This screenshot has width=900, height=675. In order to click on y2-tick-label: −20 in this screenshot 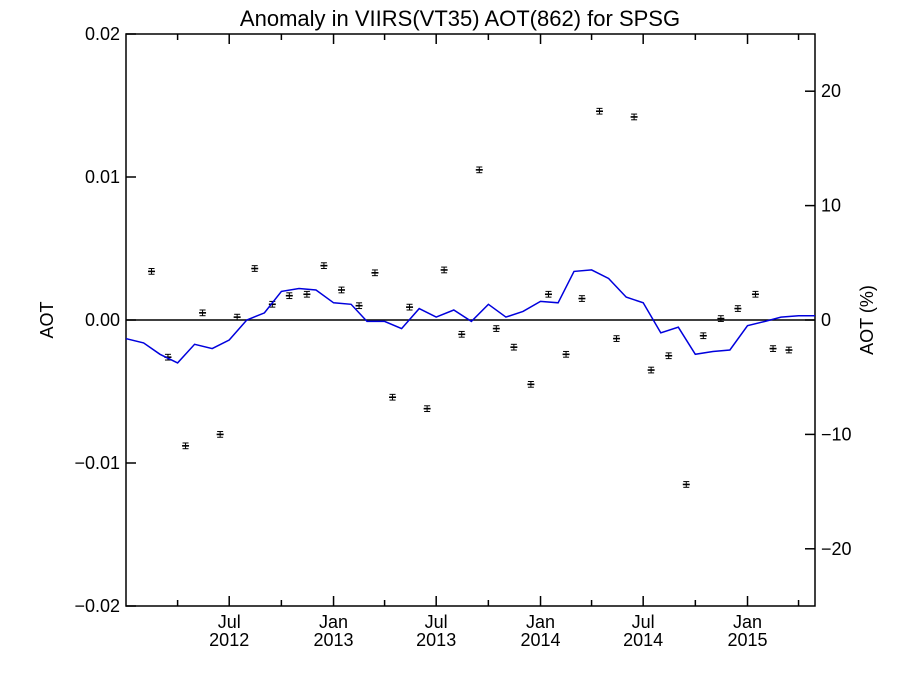, I will do `click(836, 549)`.